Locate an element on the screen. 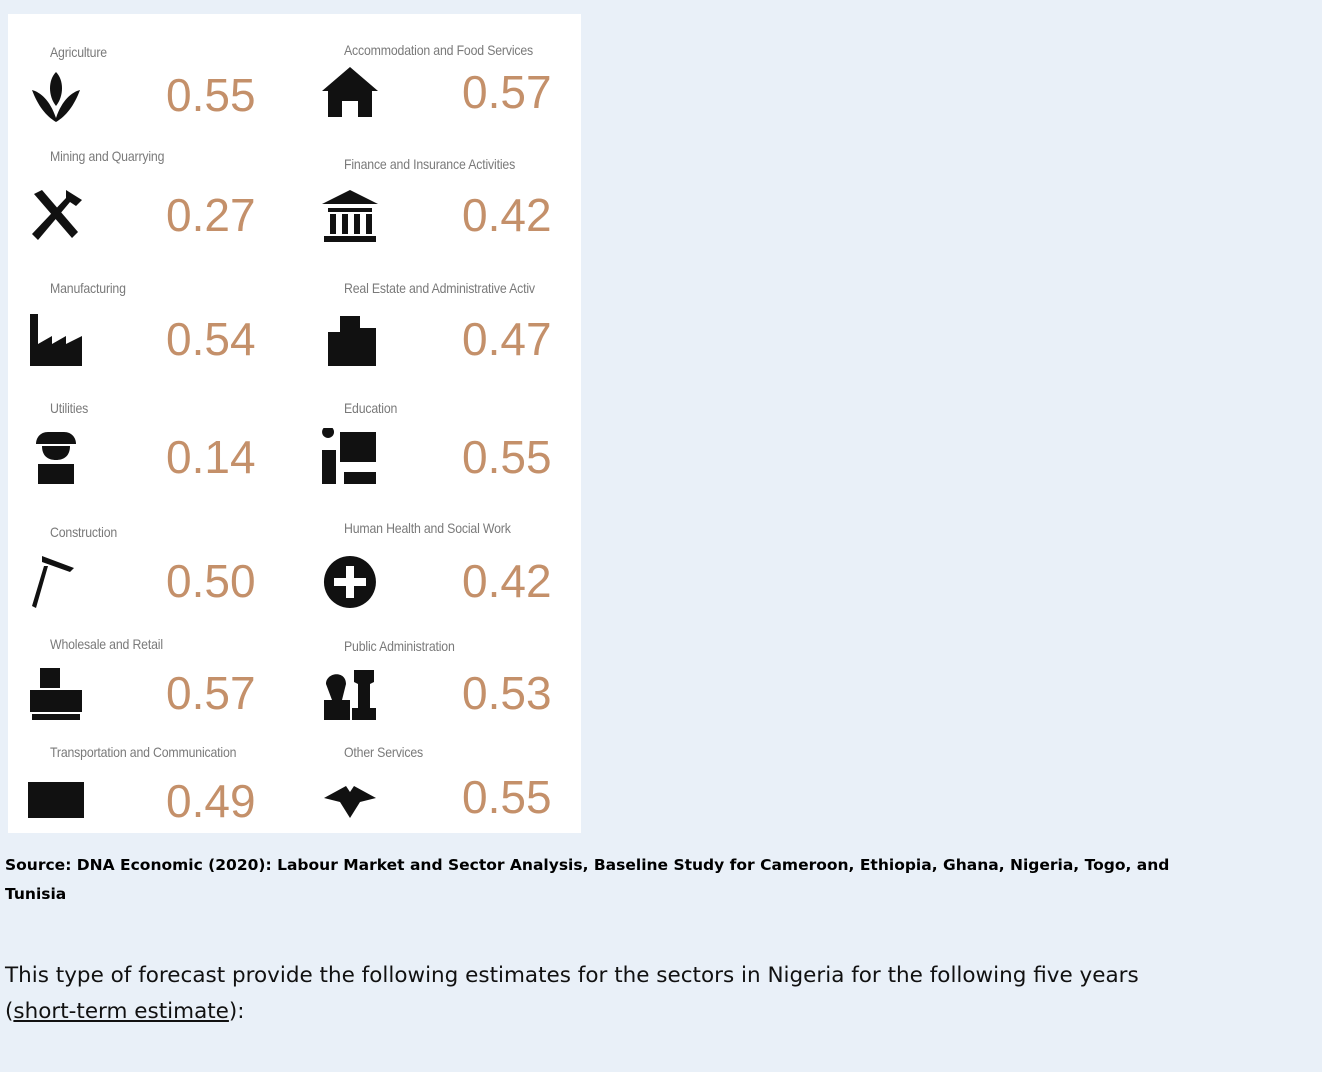  sector-label: Accommodation and Food Services is located at coordinates (439, 50).